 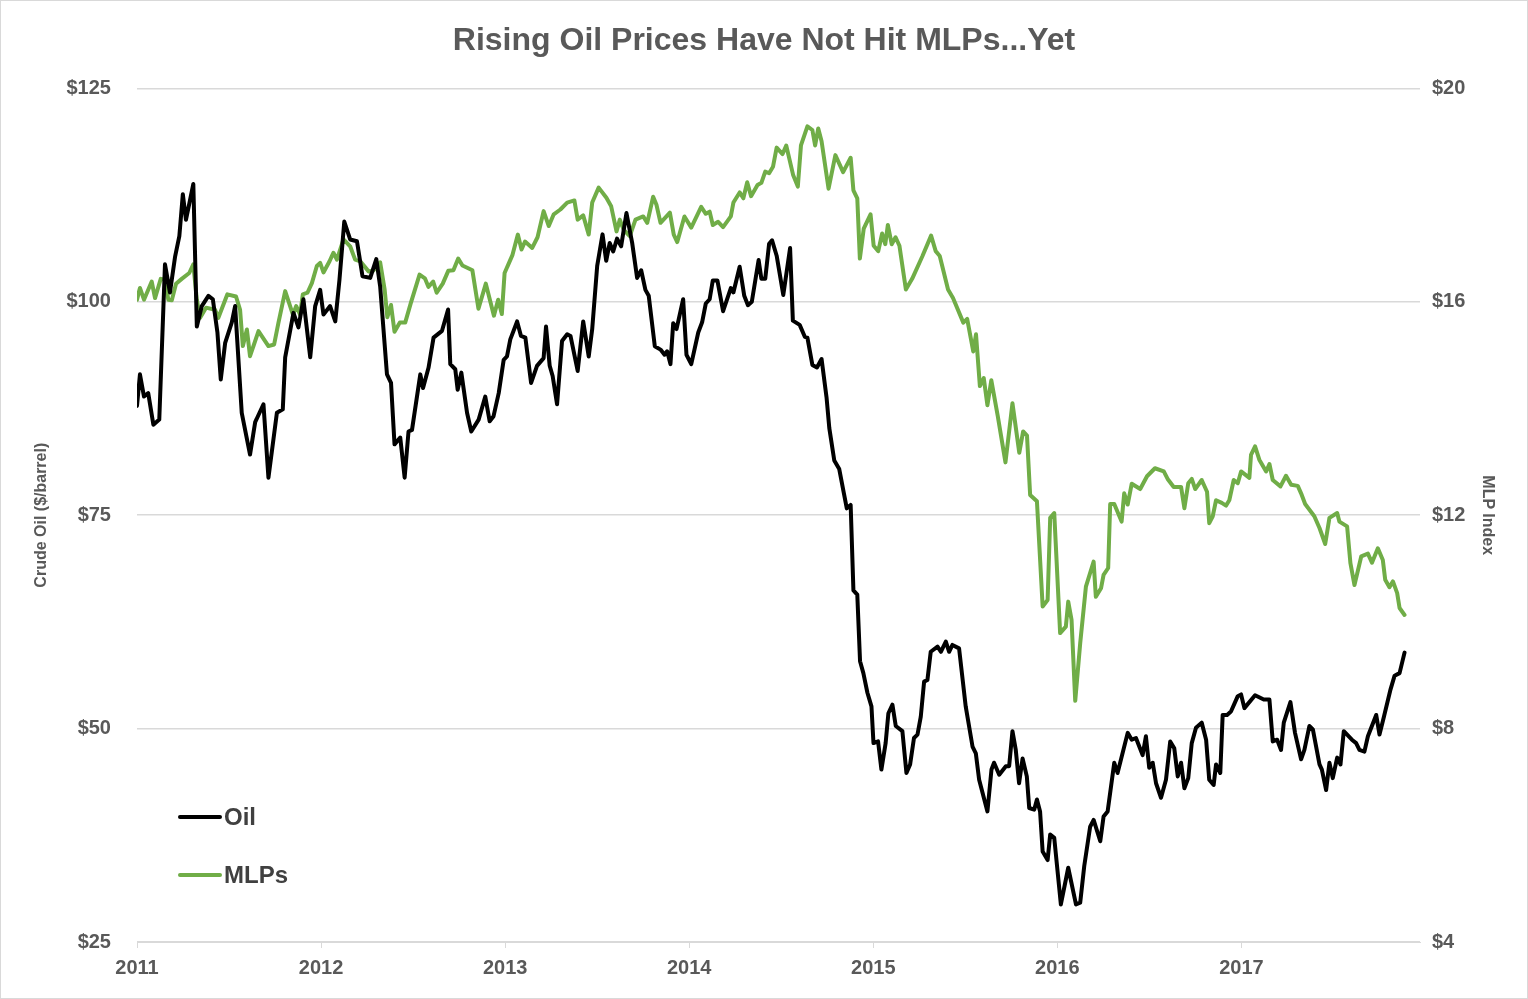 What do you see at coordinates (240, 817) in the screenshot?
I see `legend-label: Oil` at bounding box center [240, 817].